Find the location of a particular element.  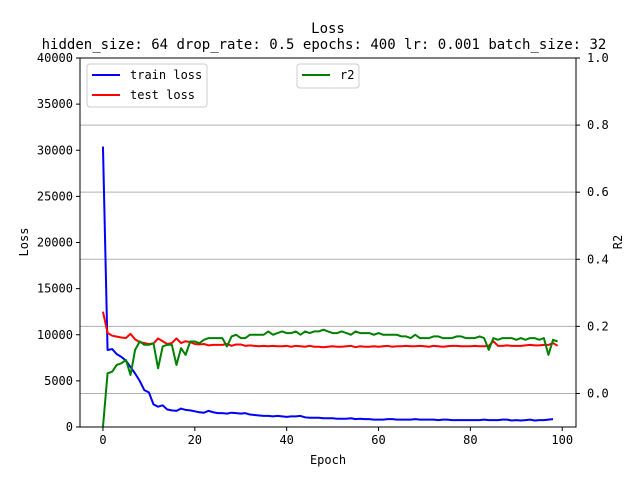

y-axis-left-label: Loss is located at coordinates (24, 242).